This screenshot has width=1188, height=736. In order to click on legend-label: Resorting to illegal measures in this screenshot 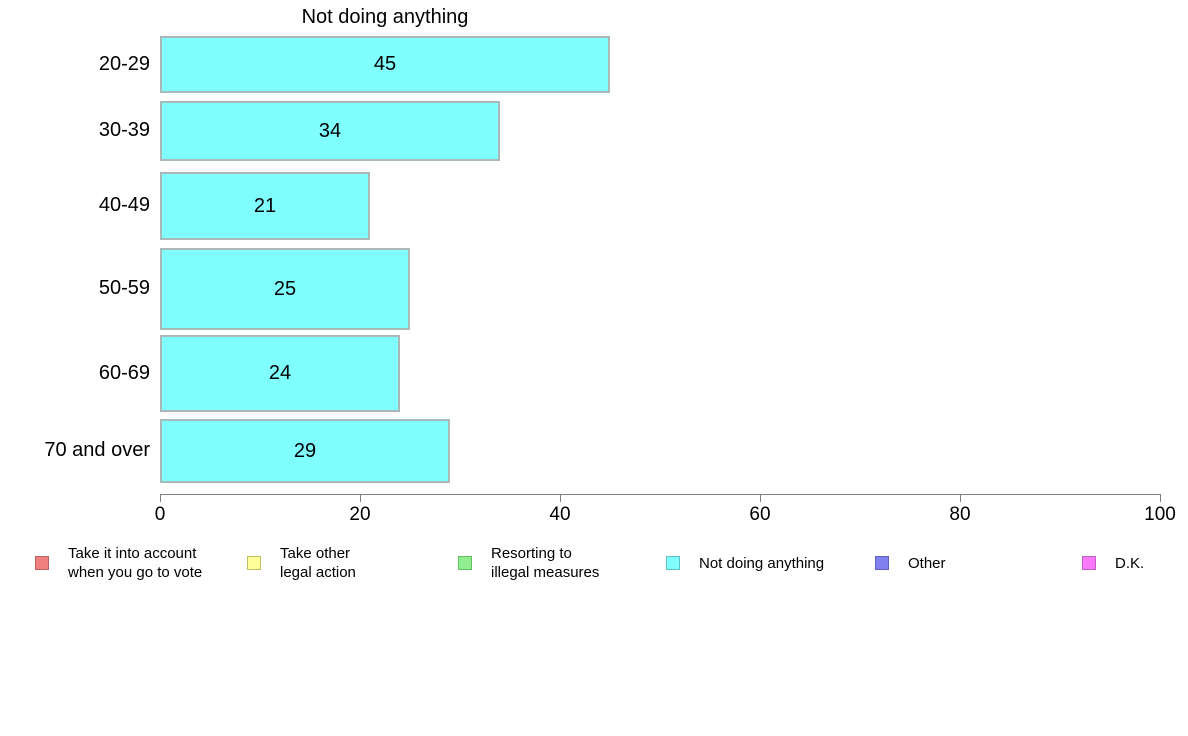, I will do `click(545, 563)`.